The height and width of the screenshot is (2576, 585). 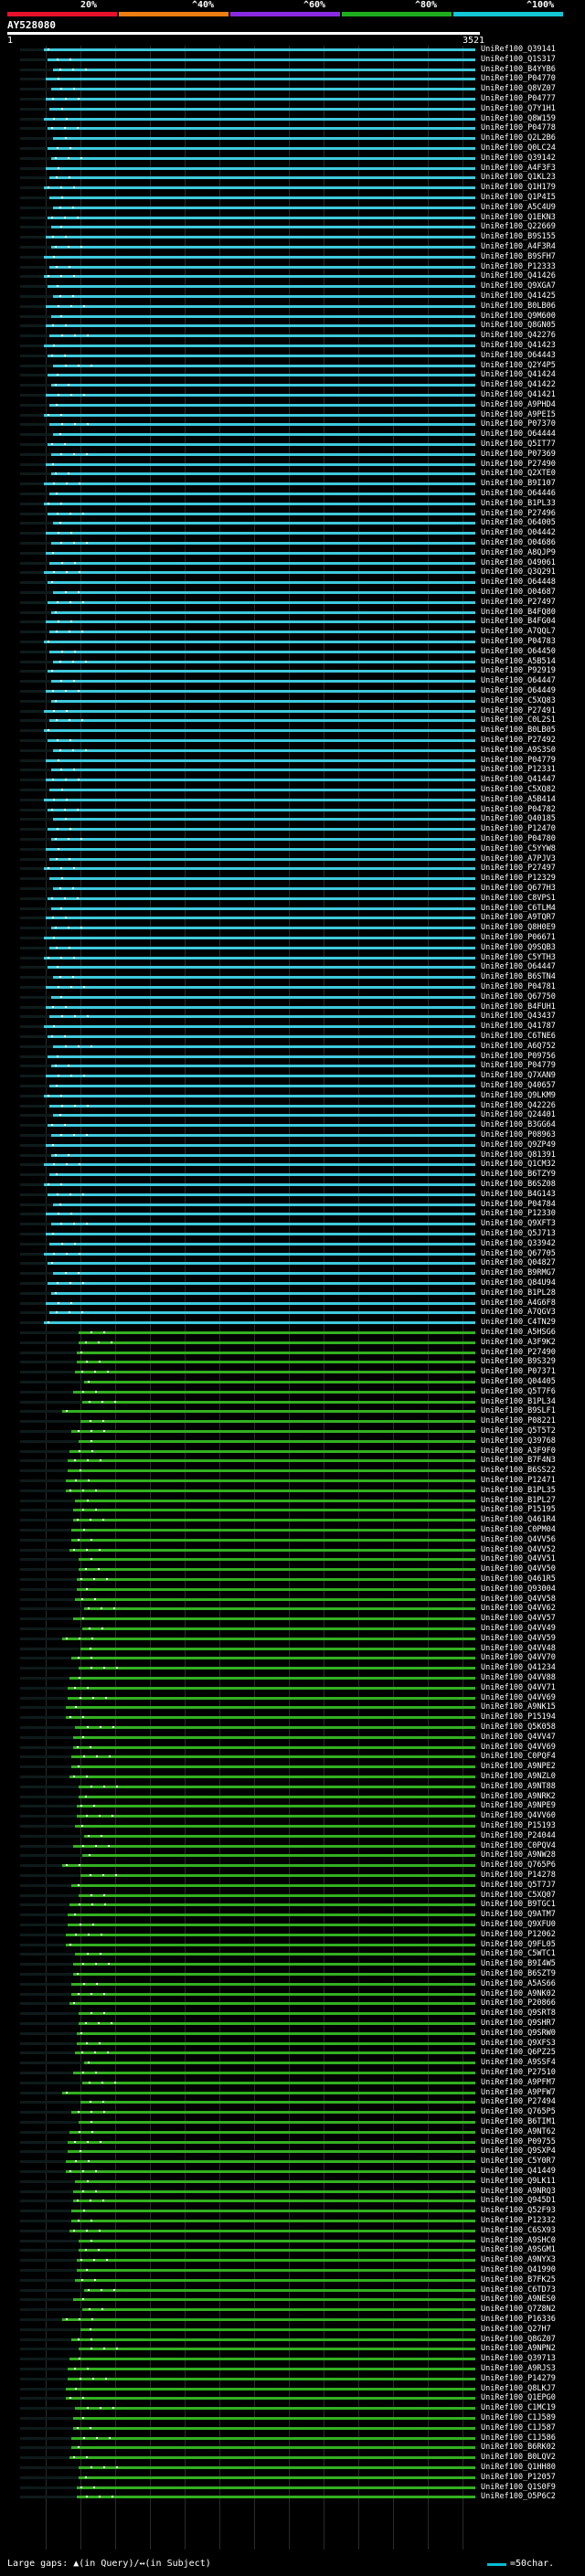 What do you see at coordinates (518, 977) in the screenshot?
I see `hit-label: UniRef100_B6STN4` at bounding box center [518, 977].